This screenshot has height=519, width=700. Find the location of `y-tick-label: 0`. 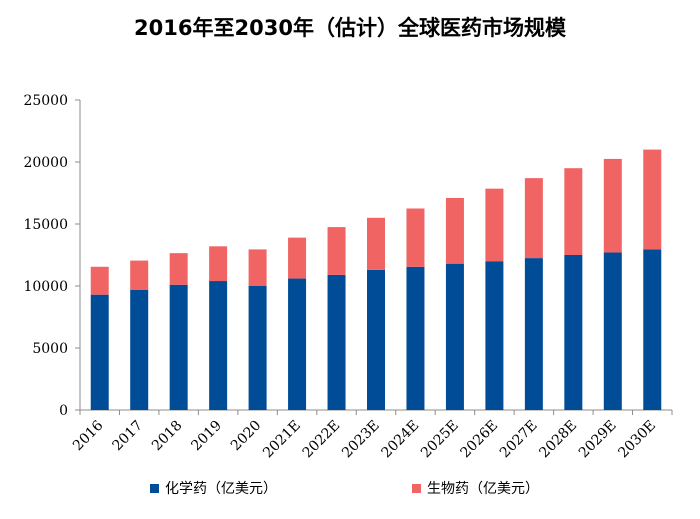

y-tick-label: 0 is located at coordinates (63, 411).